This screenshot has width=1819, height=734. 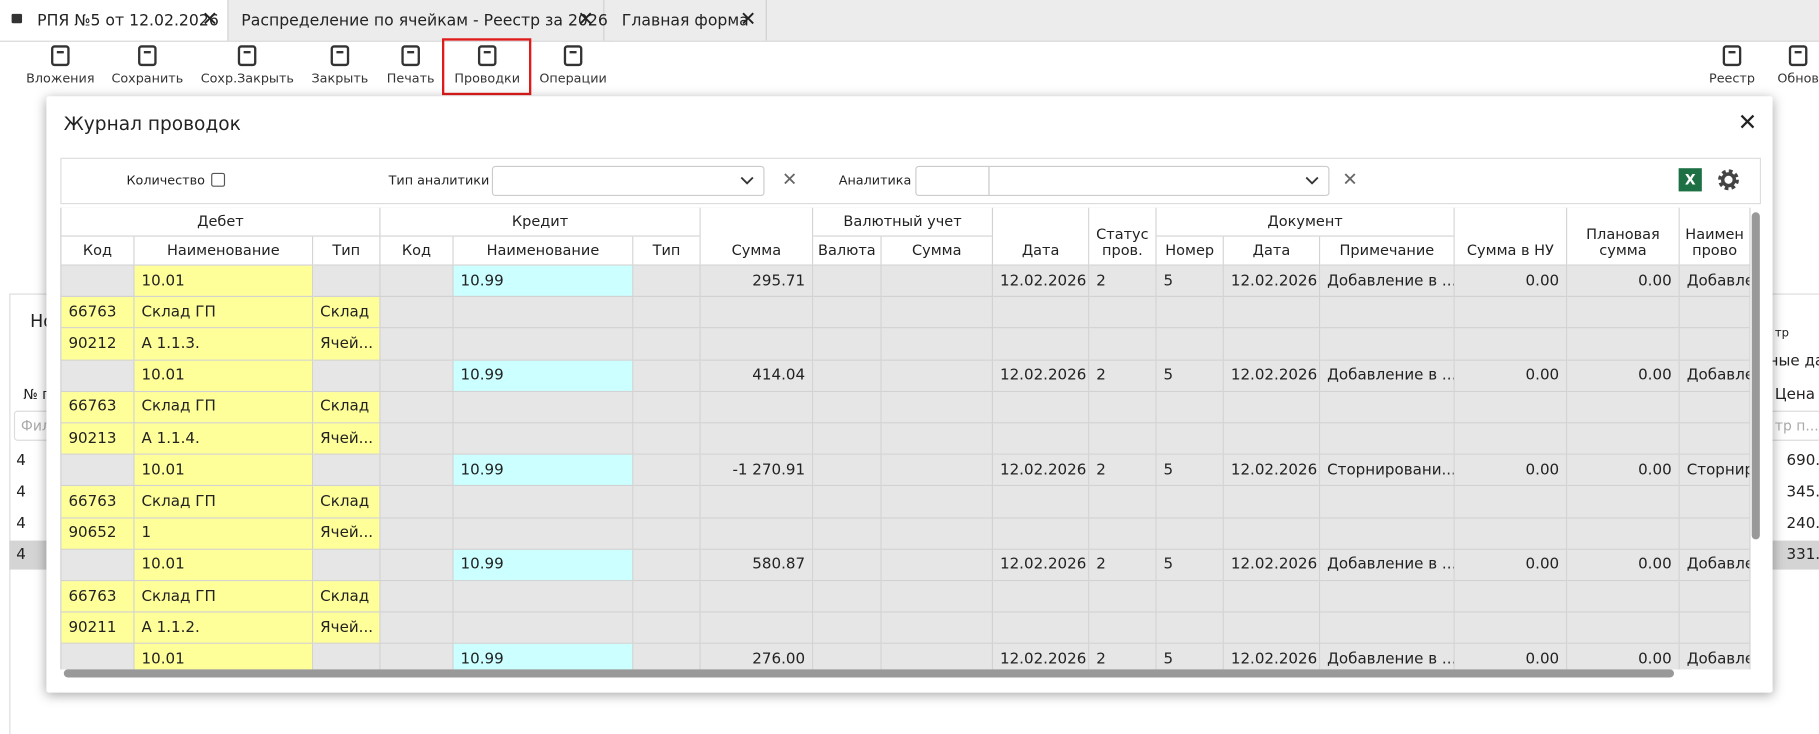 I want to click on table-cell: 10.99, so click(x=543, y=376).